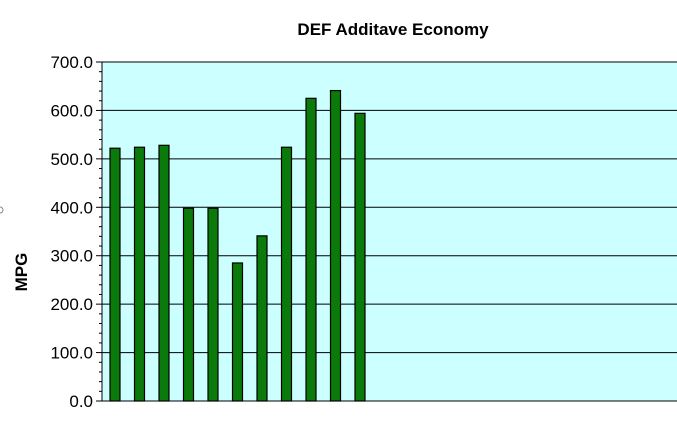 Image resolution: width=677 pixels, height=428 pixels. I want to click on y-tick-label: 400.0, so click(71, 207).